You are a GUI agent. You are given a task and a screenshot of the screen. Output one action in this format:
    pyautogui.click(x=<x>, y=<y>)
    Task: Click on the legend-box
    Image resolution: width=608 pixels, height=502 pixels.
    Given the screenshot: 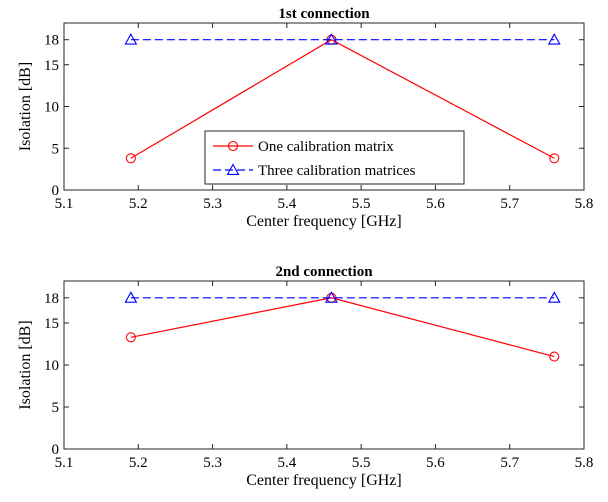 What is the action you would take?
    pyautogui.click(x=334, y=157)
    